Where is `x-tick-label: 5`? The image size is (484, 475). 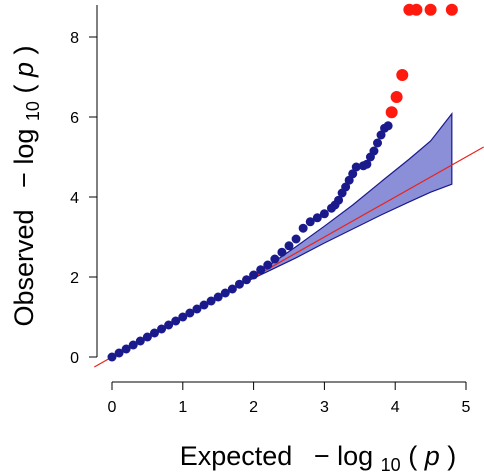
x-tick-label: 5 is located at coordinates (466, 407).